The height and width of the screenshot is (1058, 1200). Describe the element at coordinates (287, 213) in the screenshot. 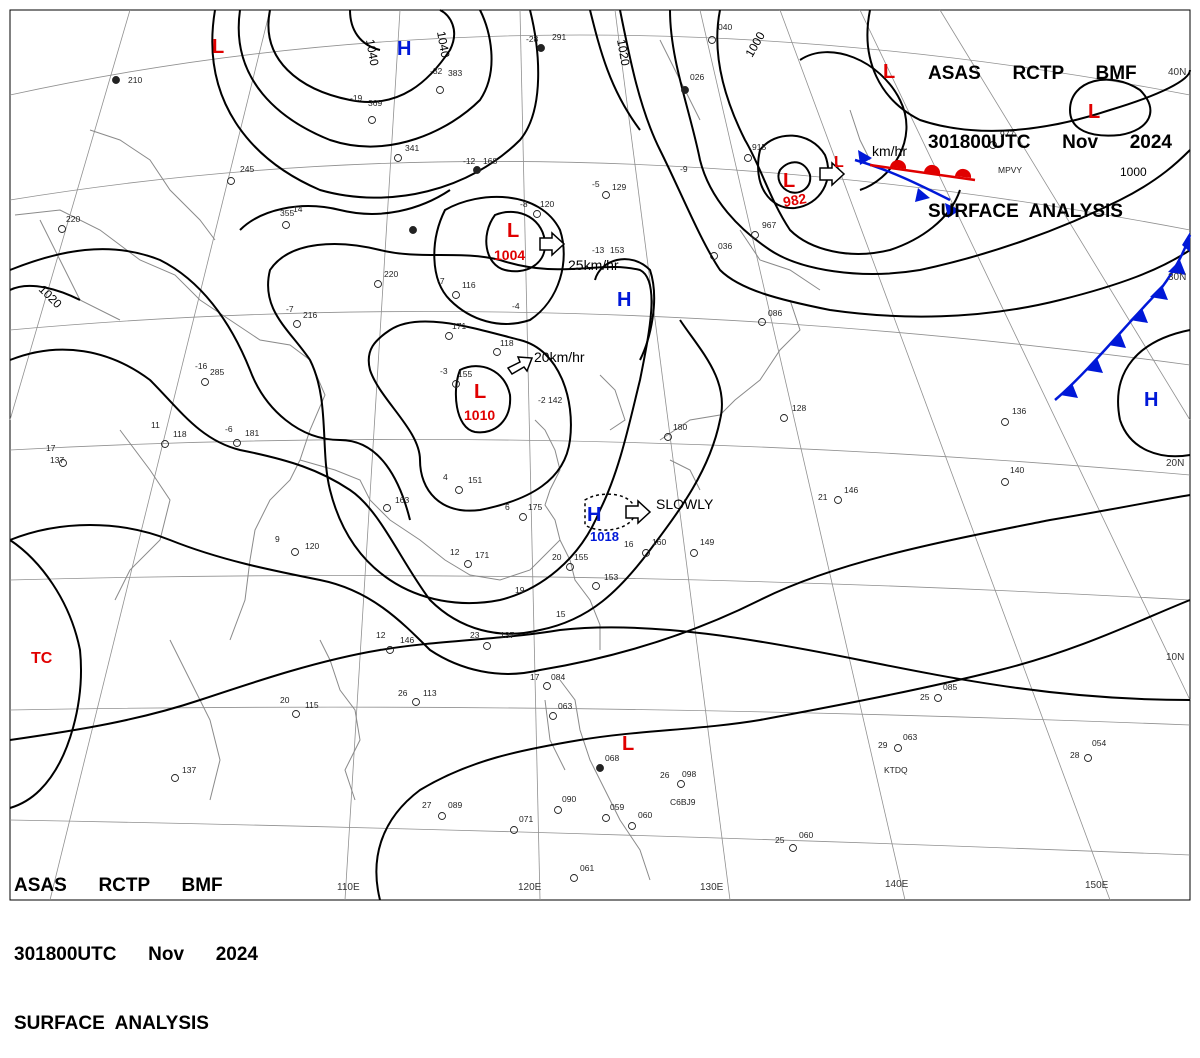

I see `station-value: 355` at that location.